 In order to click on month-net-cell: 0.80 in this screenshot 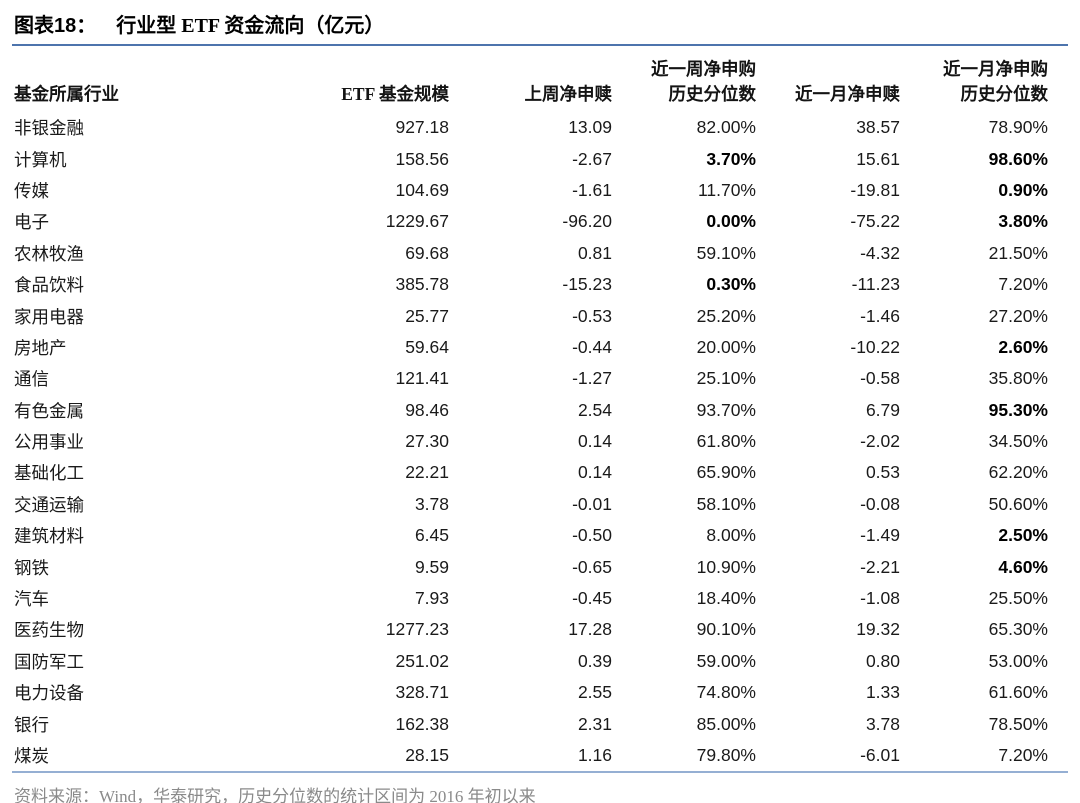, I will do `click(882, 660)`.